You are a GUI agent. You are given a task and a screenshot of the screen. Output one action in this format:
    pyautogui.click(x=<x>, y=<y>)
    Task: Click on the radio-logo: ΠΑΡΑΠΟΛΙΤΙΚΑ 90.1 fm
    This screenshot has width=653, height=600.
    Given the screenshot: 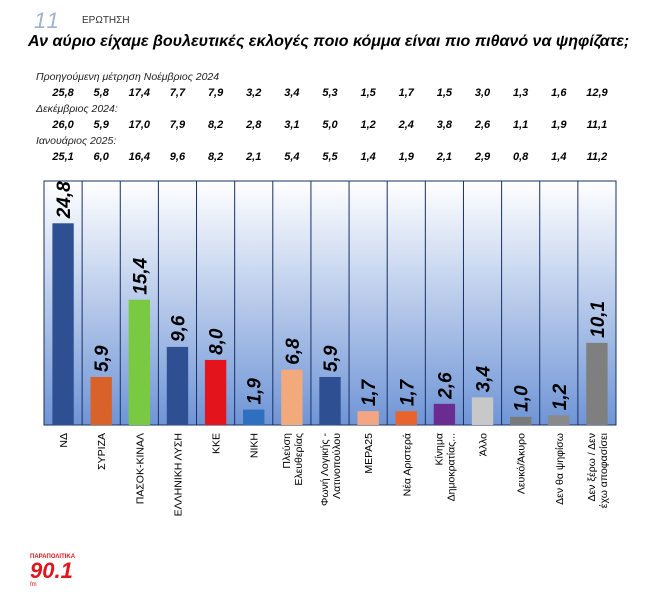 What is the action you would take?
    pyautogui.click(x=53, y=576)
    